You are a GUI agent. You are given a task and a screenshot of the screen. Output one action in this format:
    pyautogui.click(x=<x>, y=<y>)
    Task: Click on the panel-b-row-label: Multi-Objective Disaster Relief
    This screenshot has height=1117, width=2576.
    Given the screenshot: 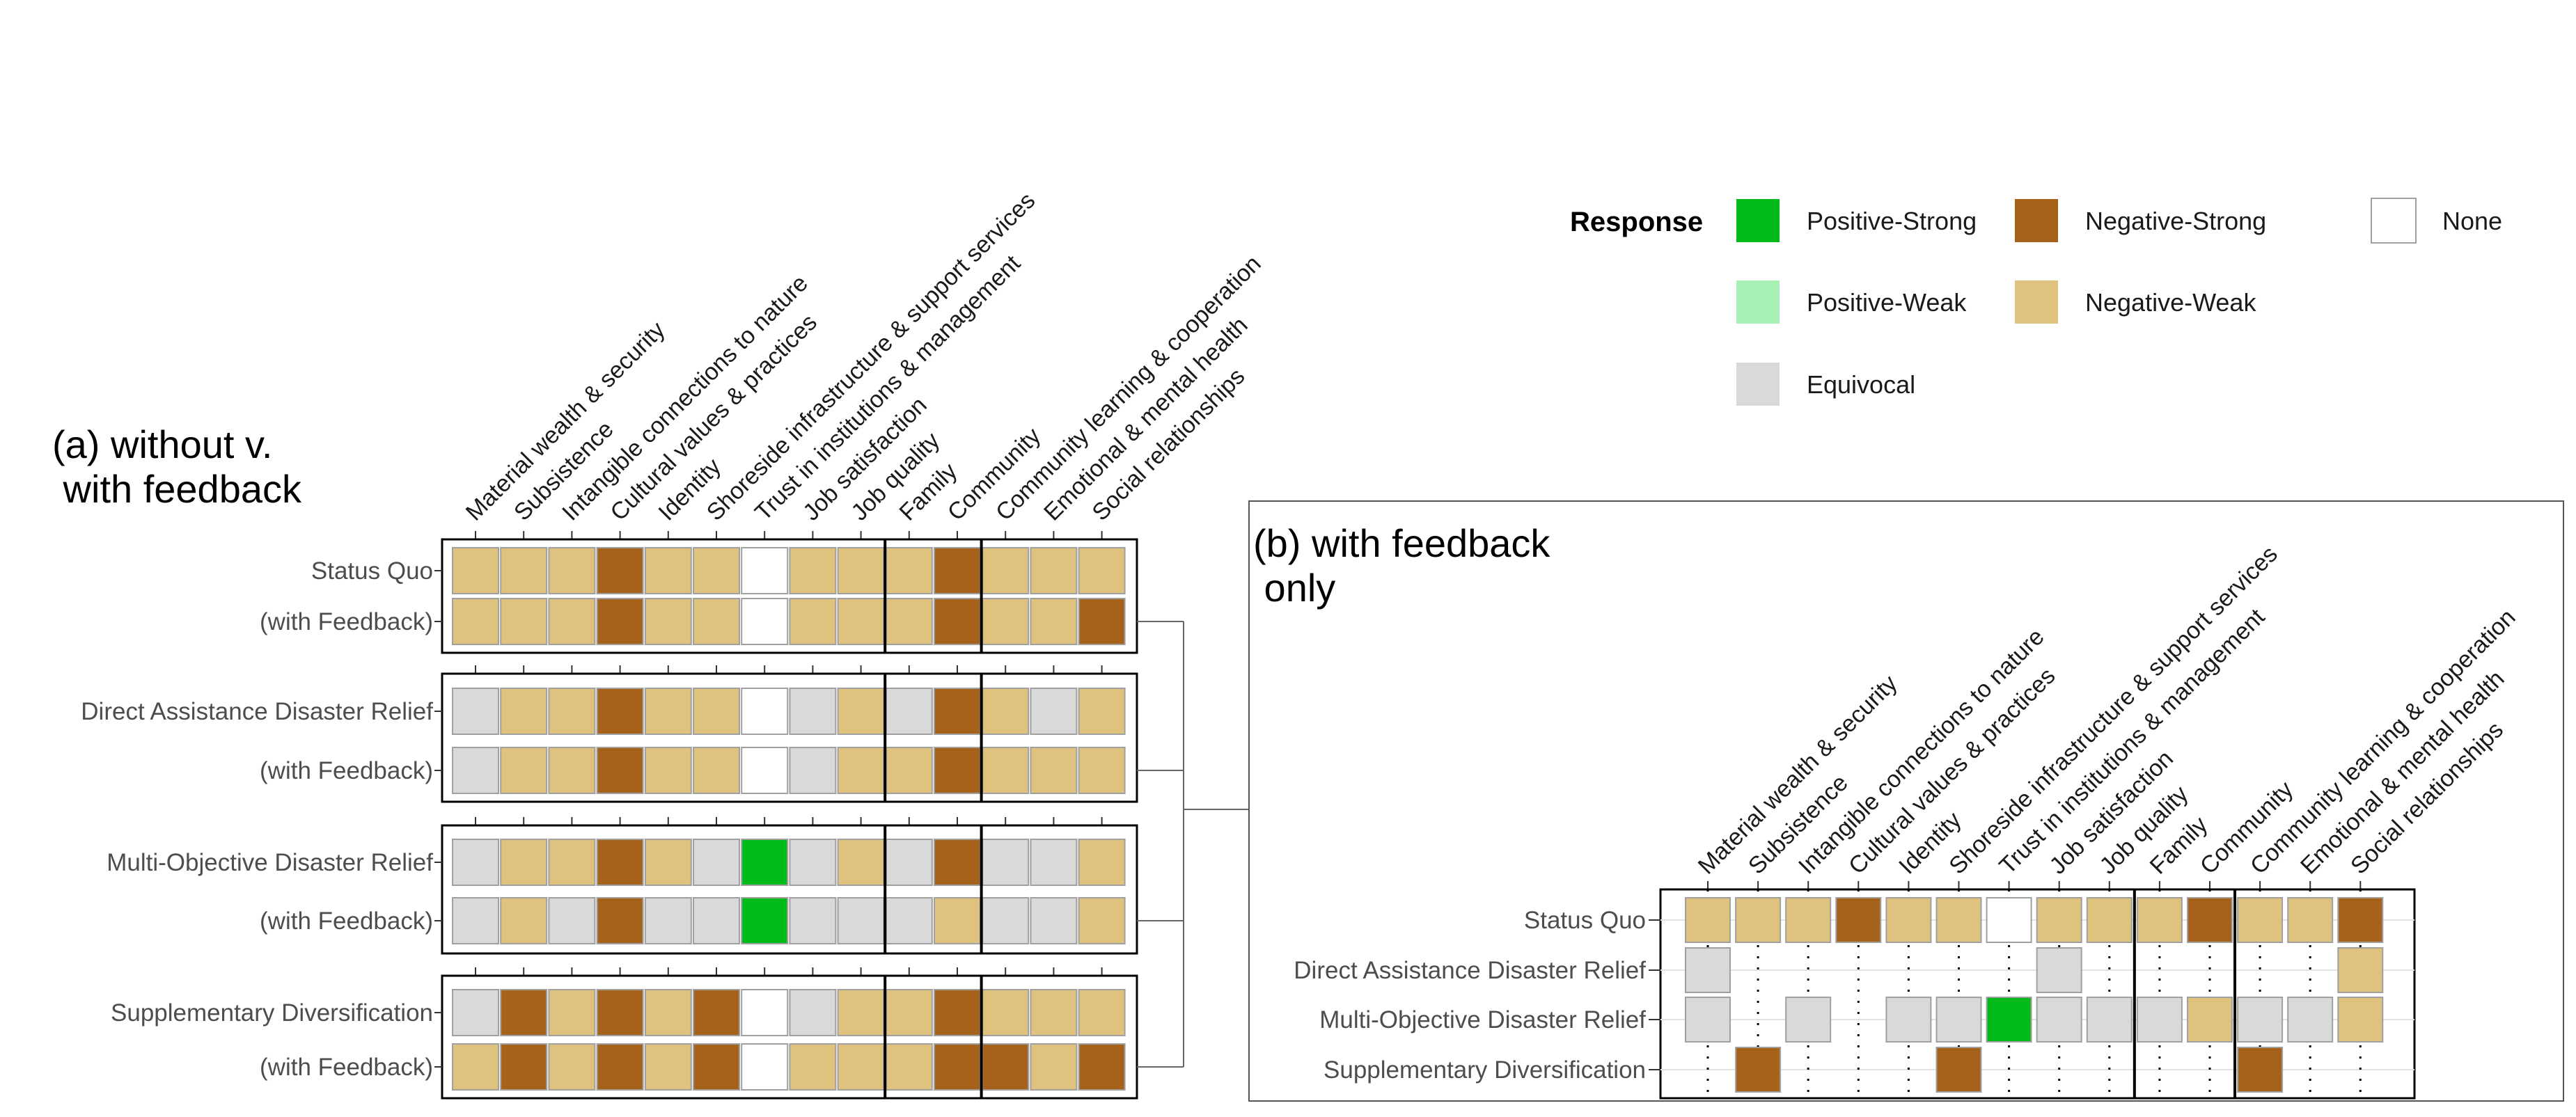 What is the action you would take?
    pyautogui.click(x=1482, y=1020)
    